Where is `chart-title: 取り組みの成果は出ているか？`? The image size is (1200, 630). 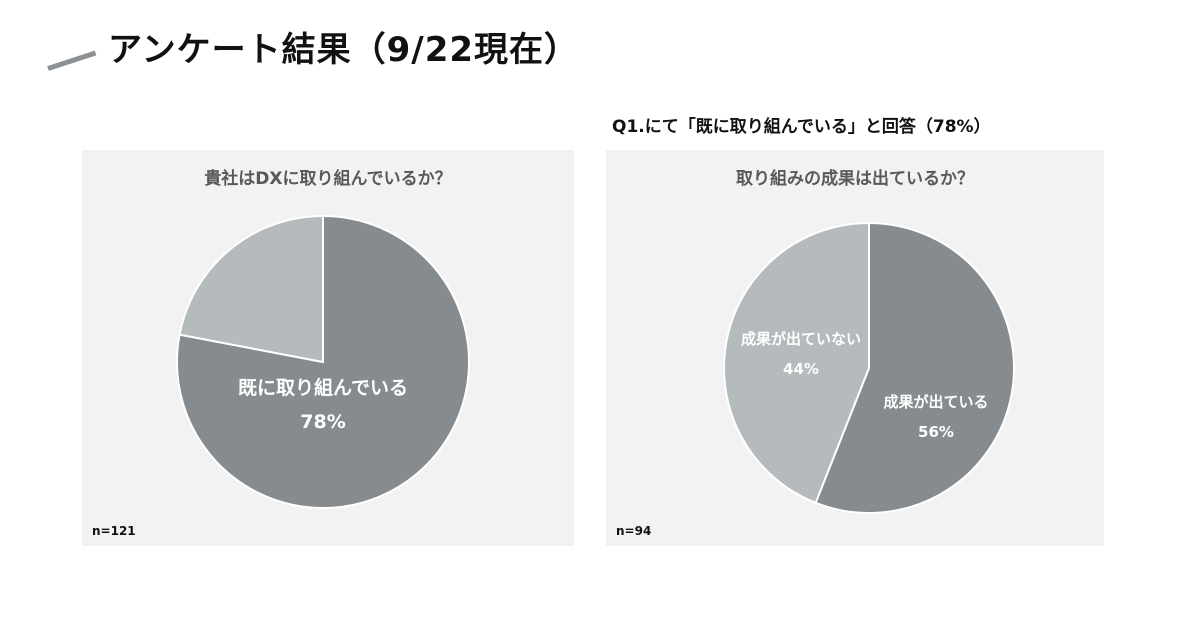 chart-title: 取り組みの成果は出ているか？ is located at coordinates (855, 179).